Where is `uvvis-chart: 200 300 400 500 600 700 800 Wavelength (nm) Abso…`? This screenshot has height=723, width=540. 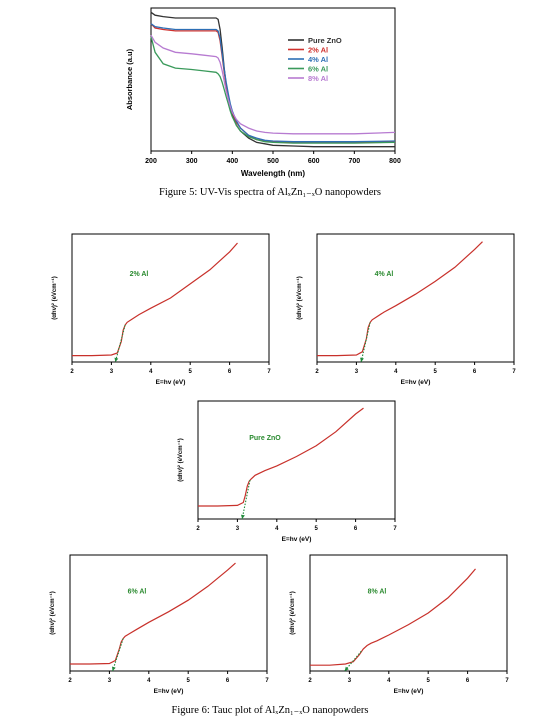
uvvis-chart: 200 300 400 500 600 700 800 Wavelength (nm) Abso… is located at coordinates (263, 92).